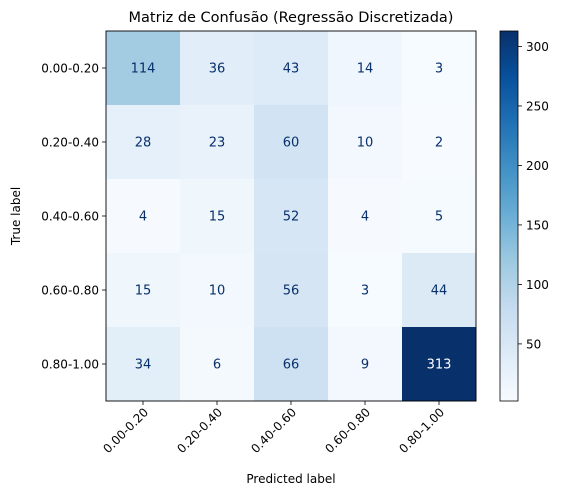 This screenshot has width=565, height=500. I want to click on colorbar-tick-label: 150, so click(537, 225).